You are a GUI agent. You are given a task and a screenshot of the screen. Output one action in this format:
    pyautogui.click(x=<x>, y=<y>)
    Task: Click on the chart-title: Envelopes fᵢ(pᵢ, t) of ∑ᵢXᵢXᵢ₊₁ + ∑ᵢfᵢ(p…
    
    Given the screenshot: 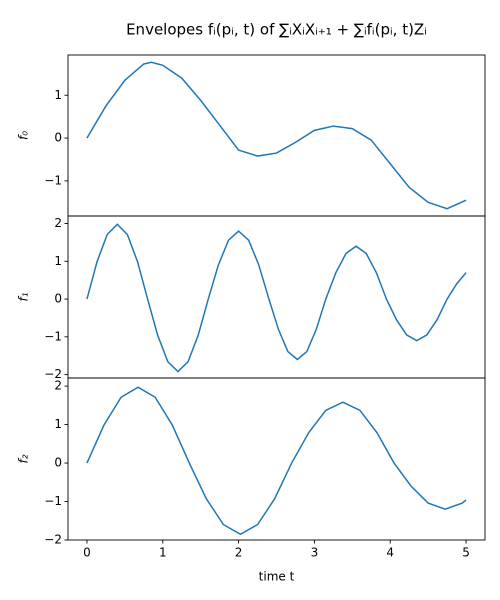 What is the action you would take?
    pyautogui.click(x=276, y=30)
    